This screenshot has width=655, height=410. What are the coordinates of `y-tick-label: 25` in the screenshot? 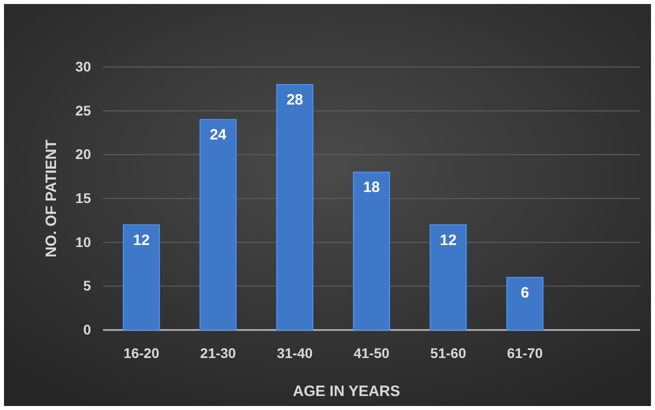 It's located at (83, 110).